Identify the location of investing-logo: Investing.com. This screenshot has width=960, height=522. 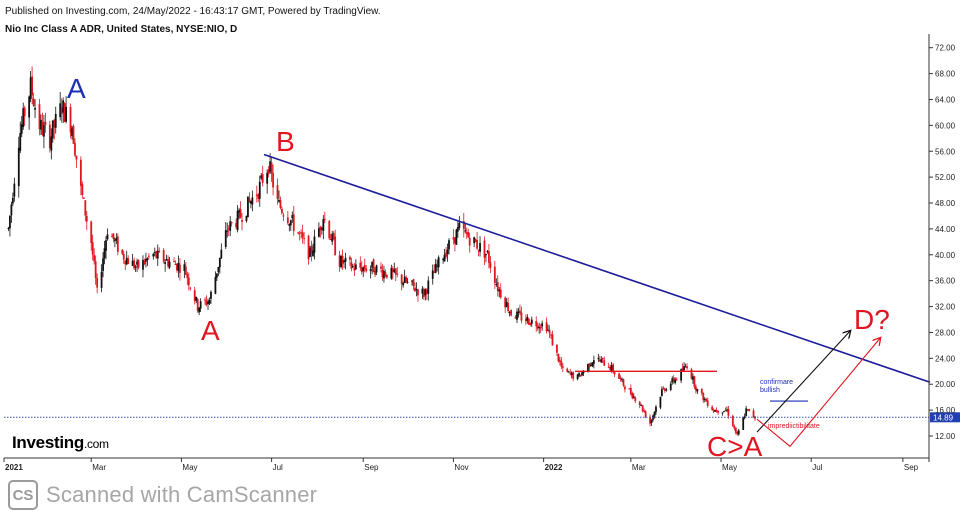
(60, 443).